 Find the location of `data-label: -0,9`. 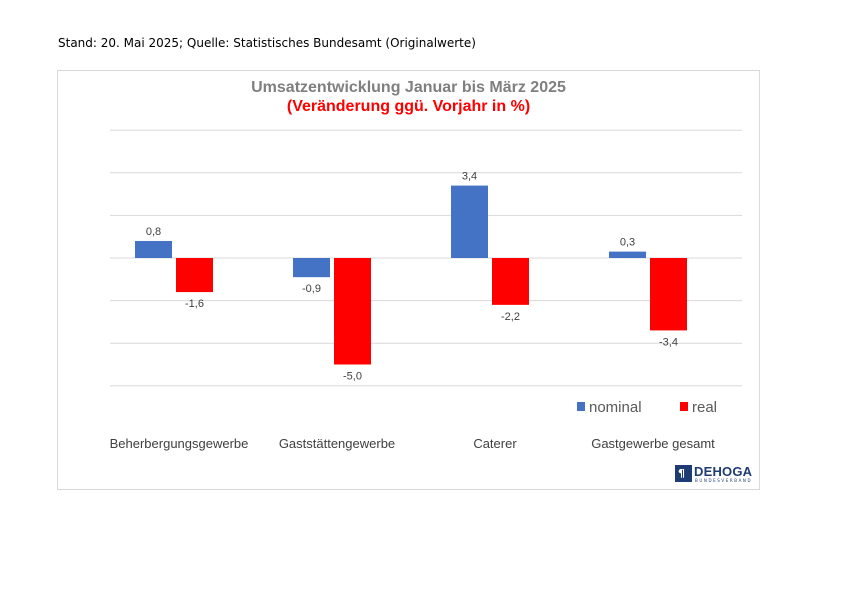

data-label: -0,9 is located at coordinates (311, 289).